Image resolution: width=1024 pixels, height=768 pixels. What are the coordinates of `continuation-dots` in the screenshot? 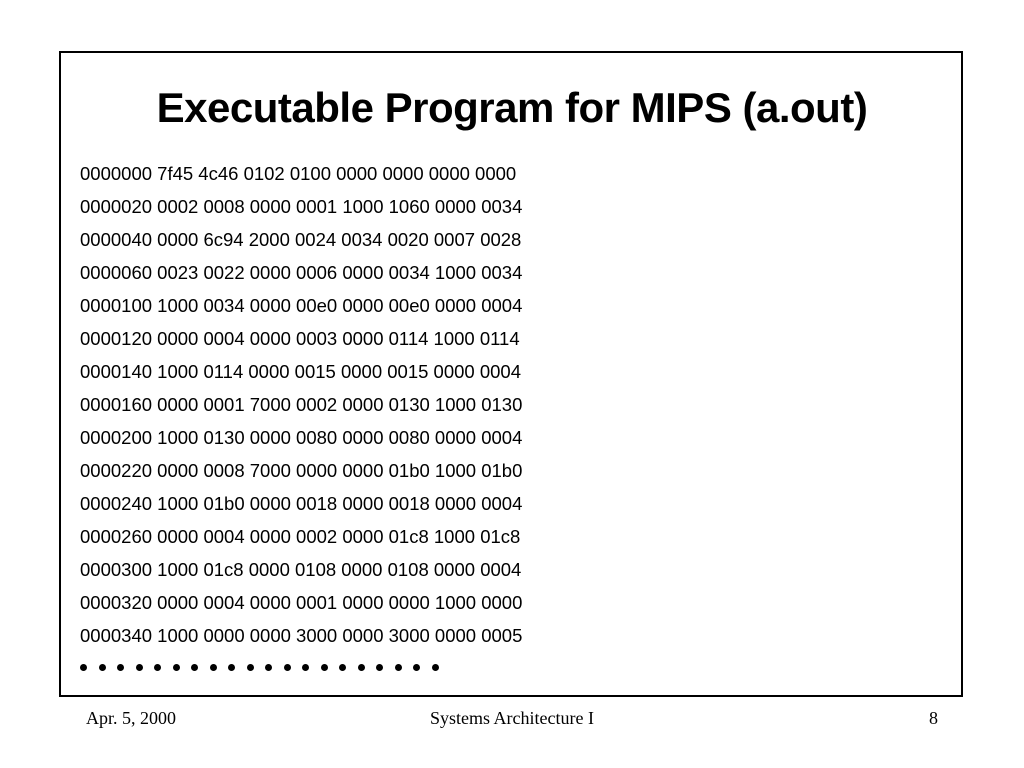 It's located at (265, 667).